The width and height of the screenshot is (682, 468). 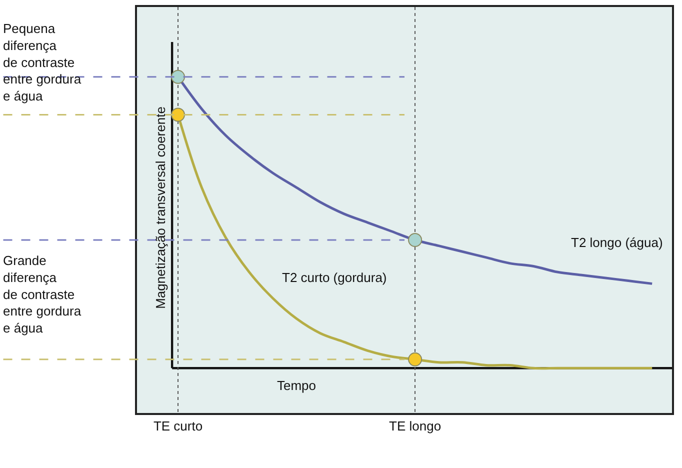 What do you see at coordinates (42, 62) in the screenshot?
I see `text: Pequena diferença de contraste entre gordura e água` at bounding box center [42, 62].